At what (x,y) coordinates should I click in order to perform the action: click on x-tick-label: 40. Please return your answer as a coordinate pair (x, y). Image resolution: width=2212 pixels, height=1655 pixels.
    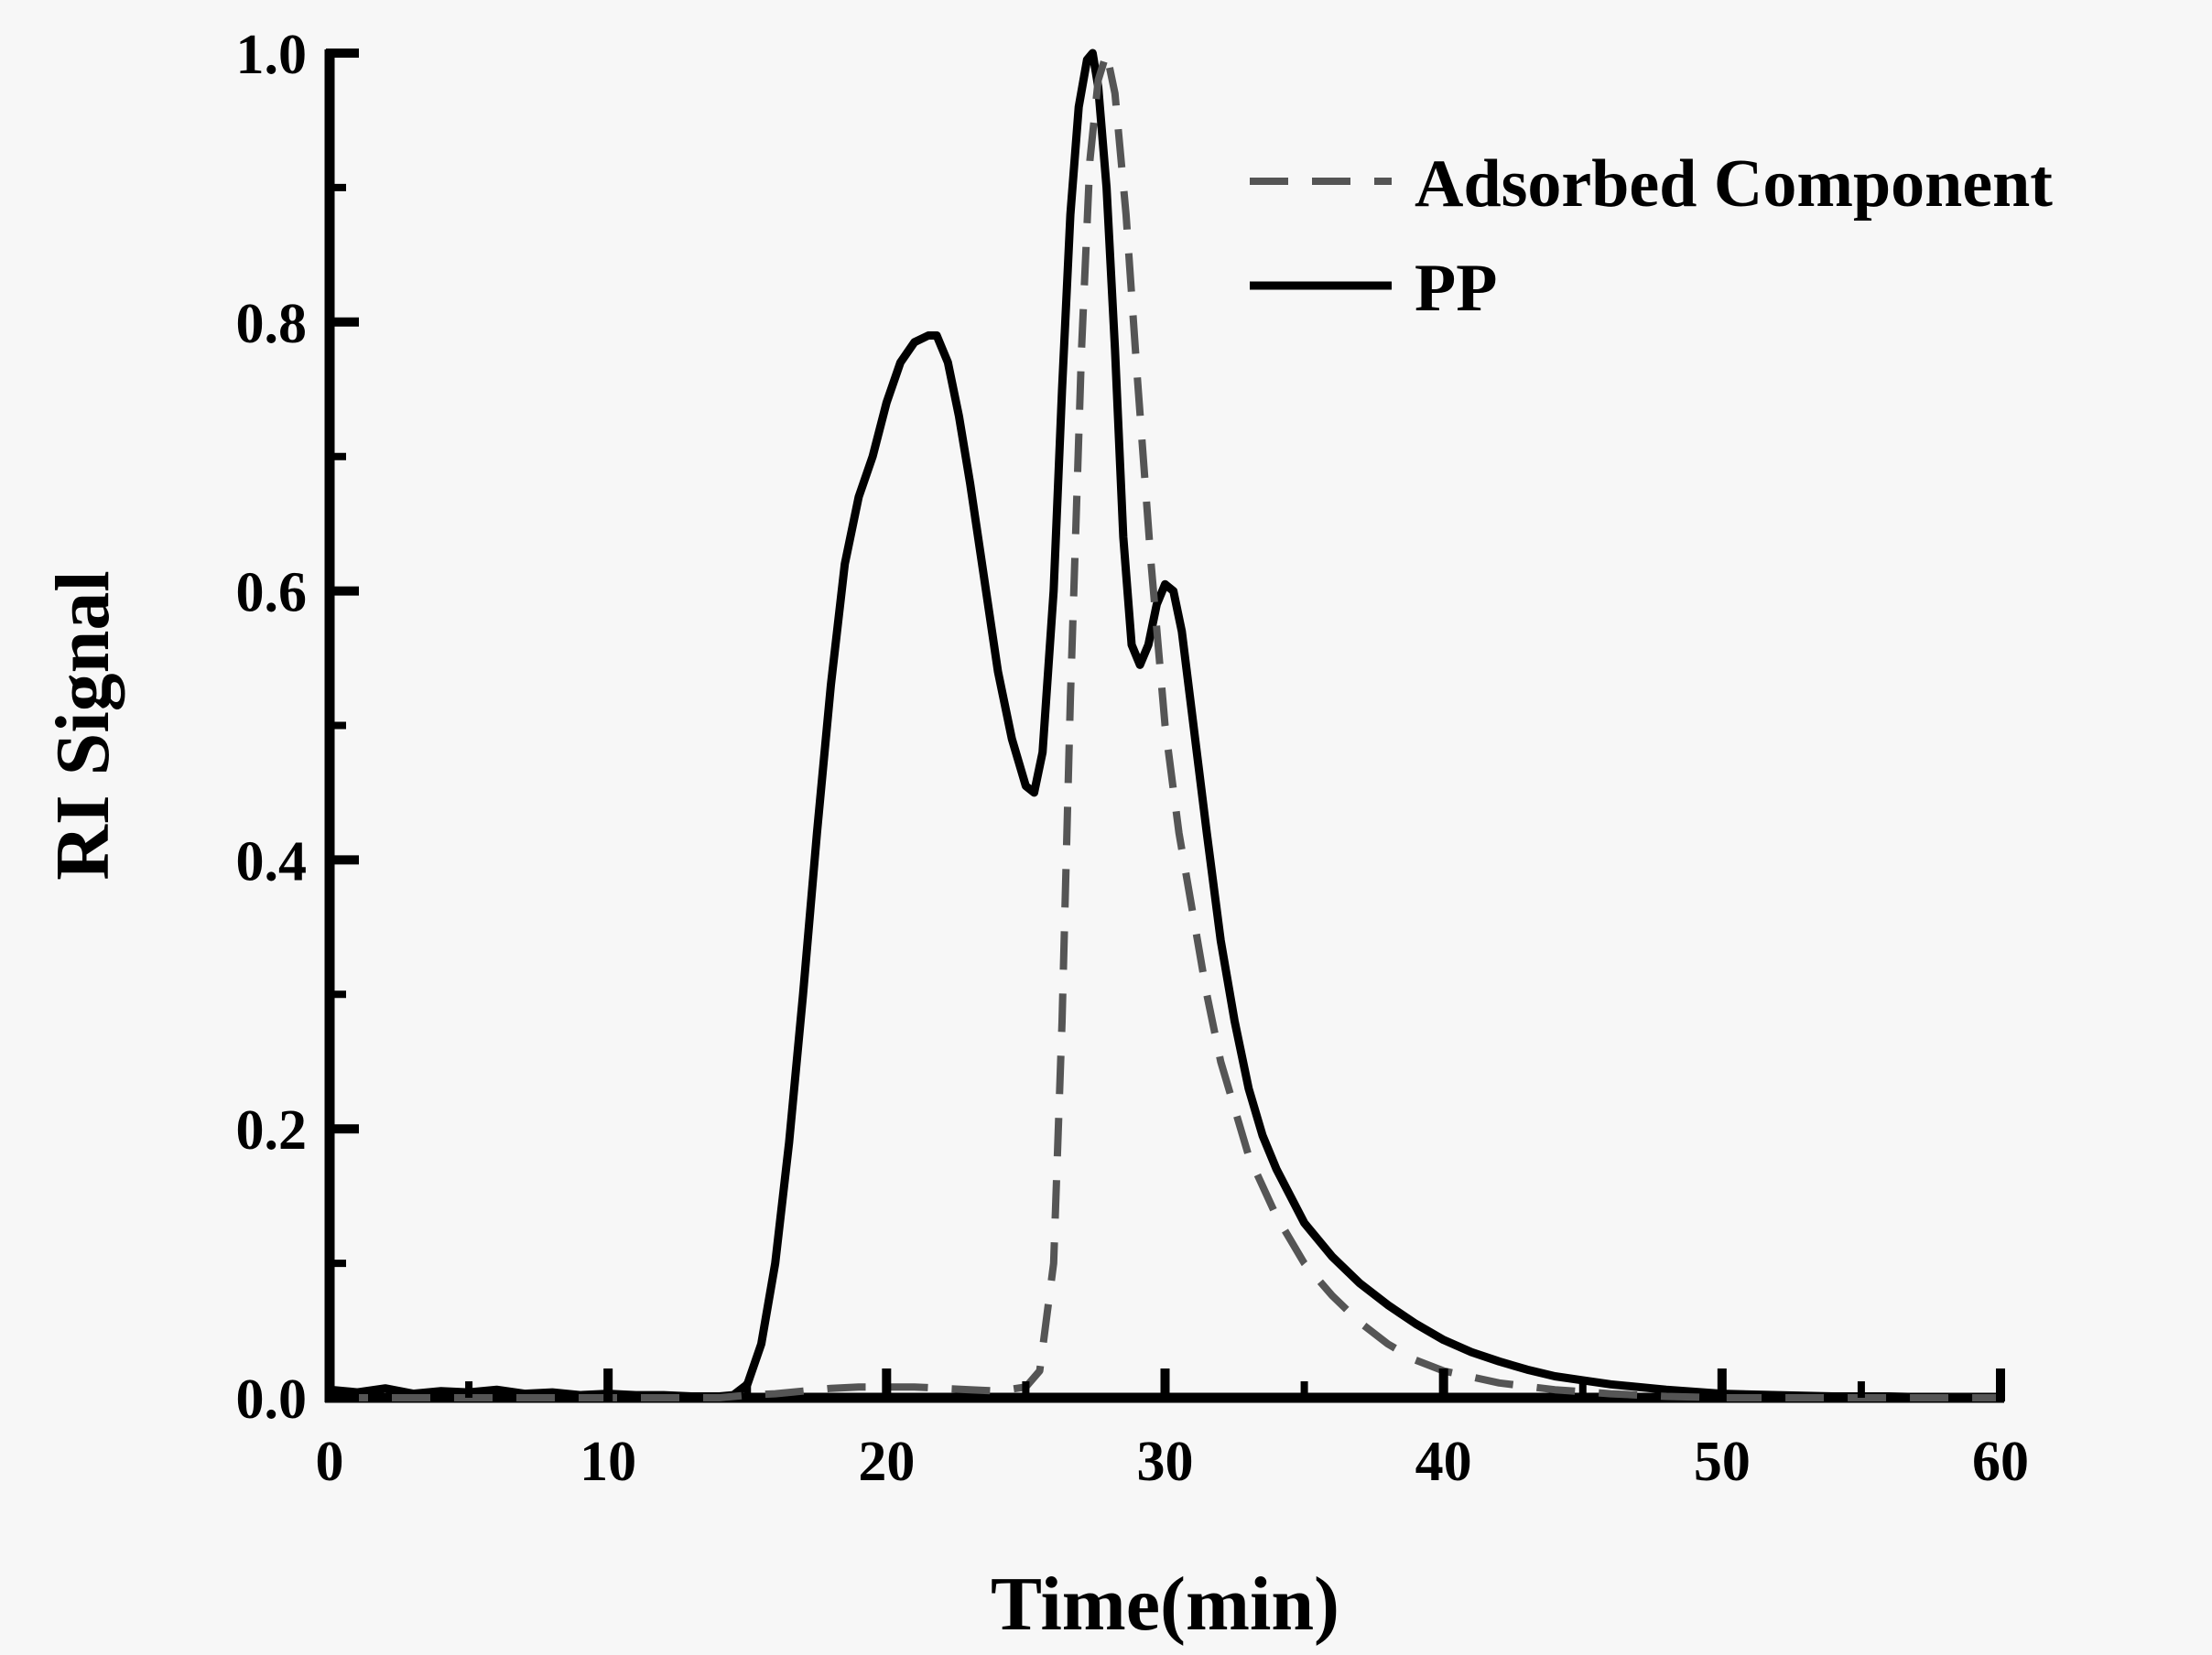
    Looking at the image, I should click on (1444, 1462).